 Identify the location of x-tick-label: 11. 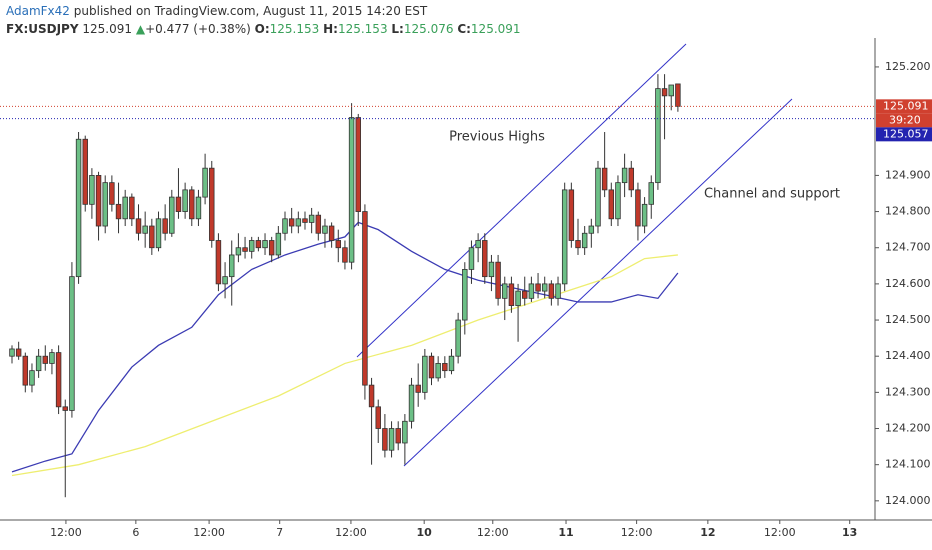
(565, 532).